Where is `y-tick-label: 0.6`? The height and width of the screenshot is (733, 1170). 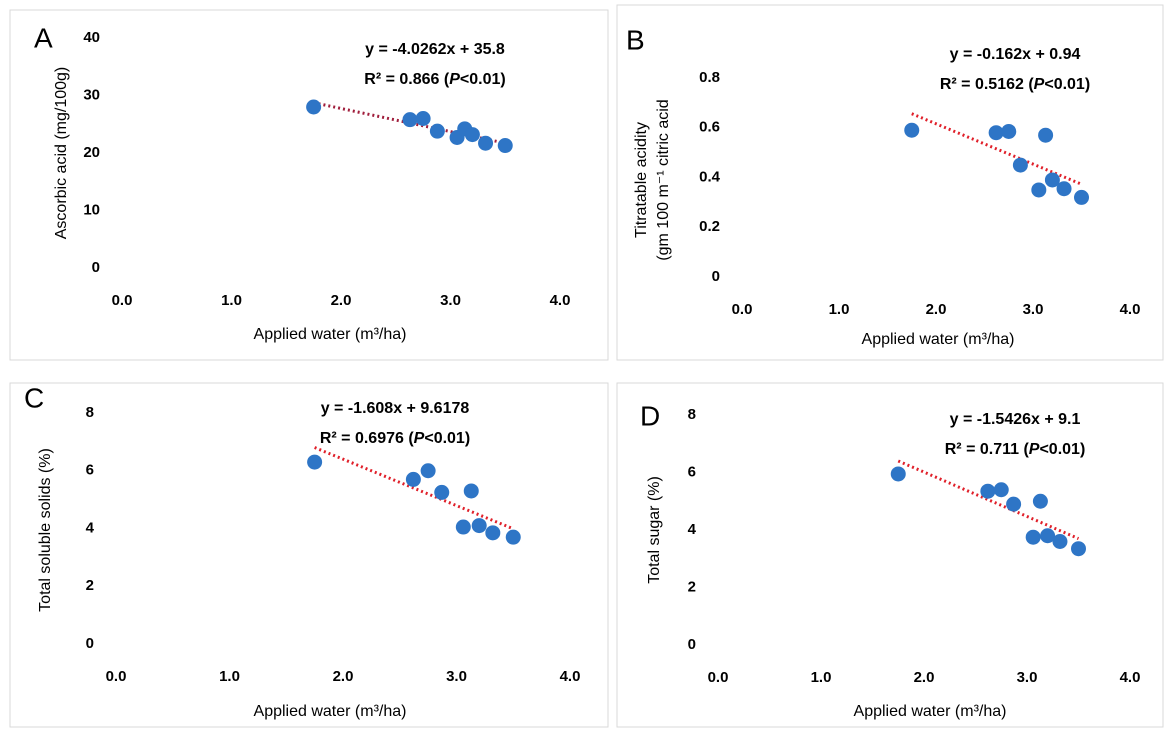 y-tick-label: 0.6 is located at coordinates (709, 127).